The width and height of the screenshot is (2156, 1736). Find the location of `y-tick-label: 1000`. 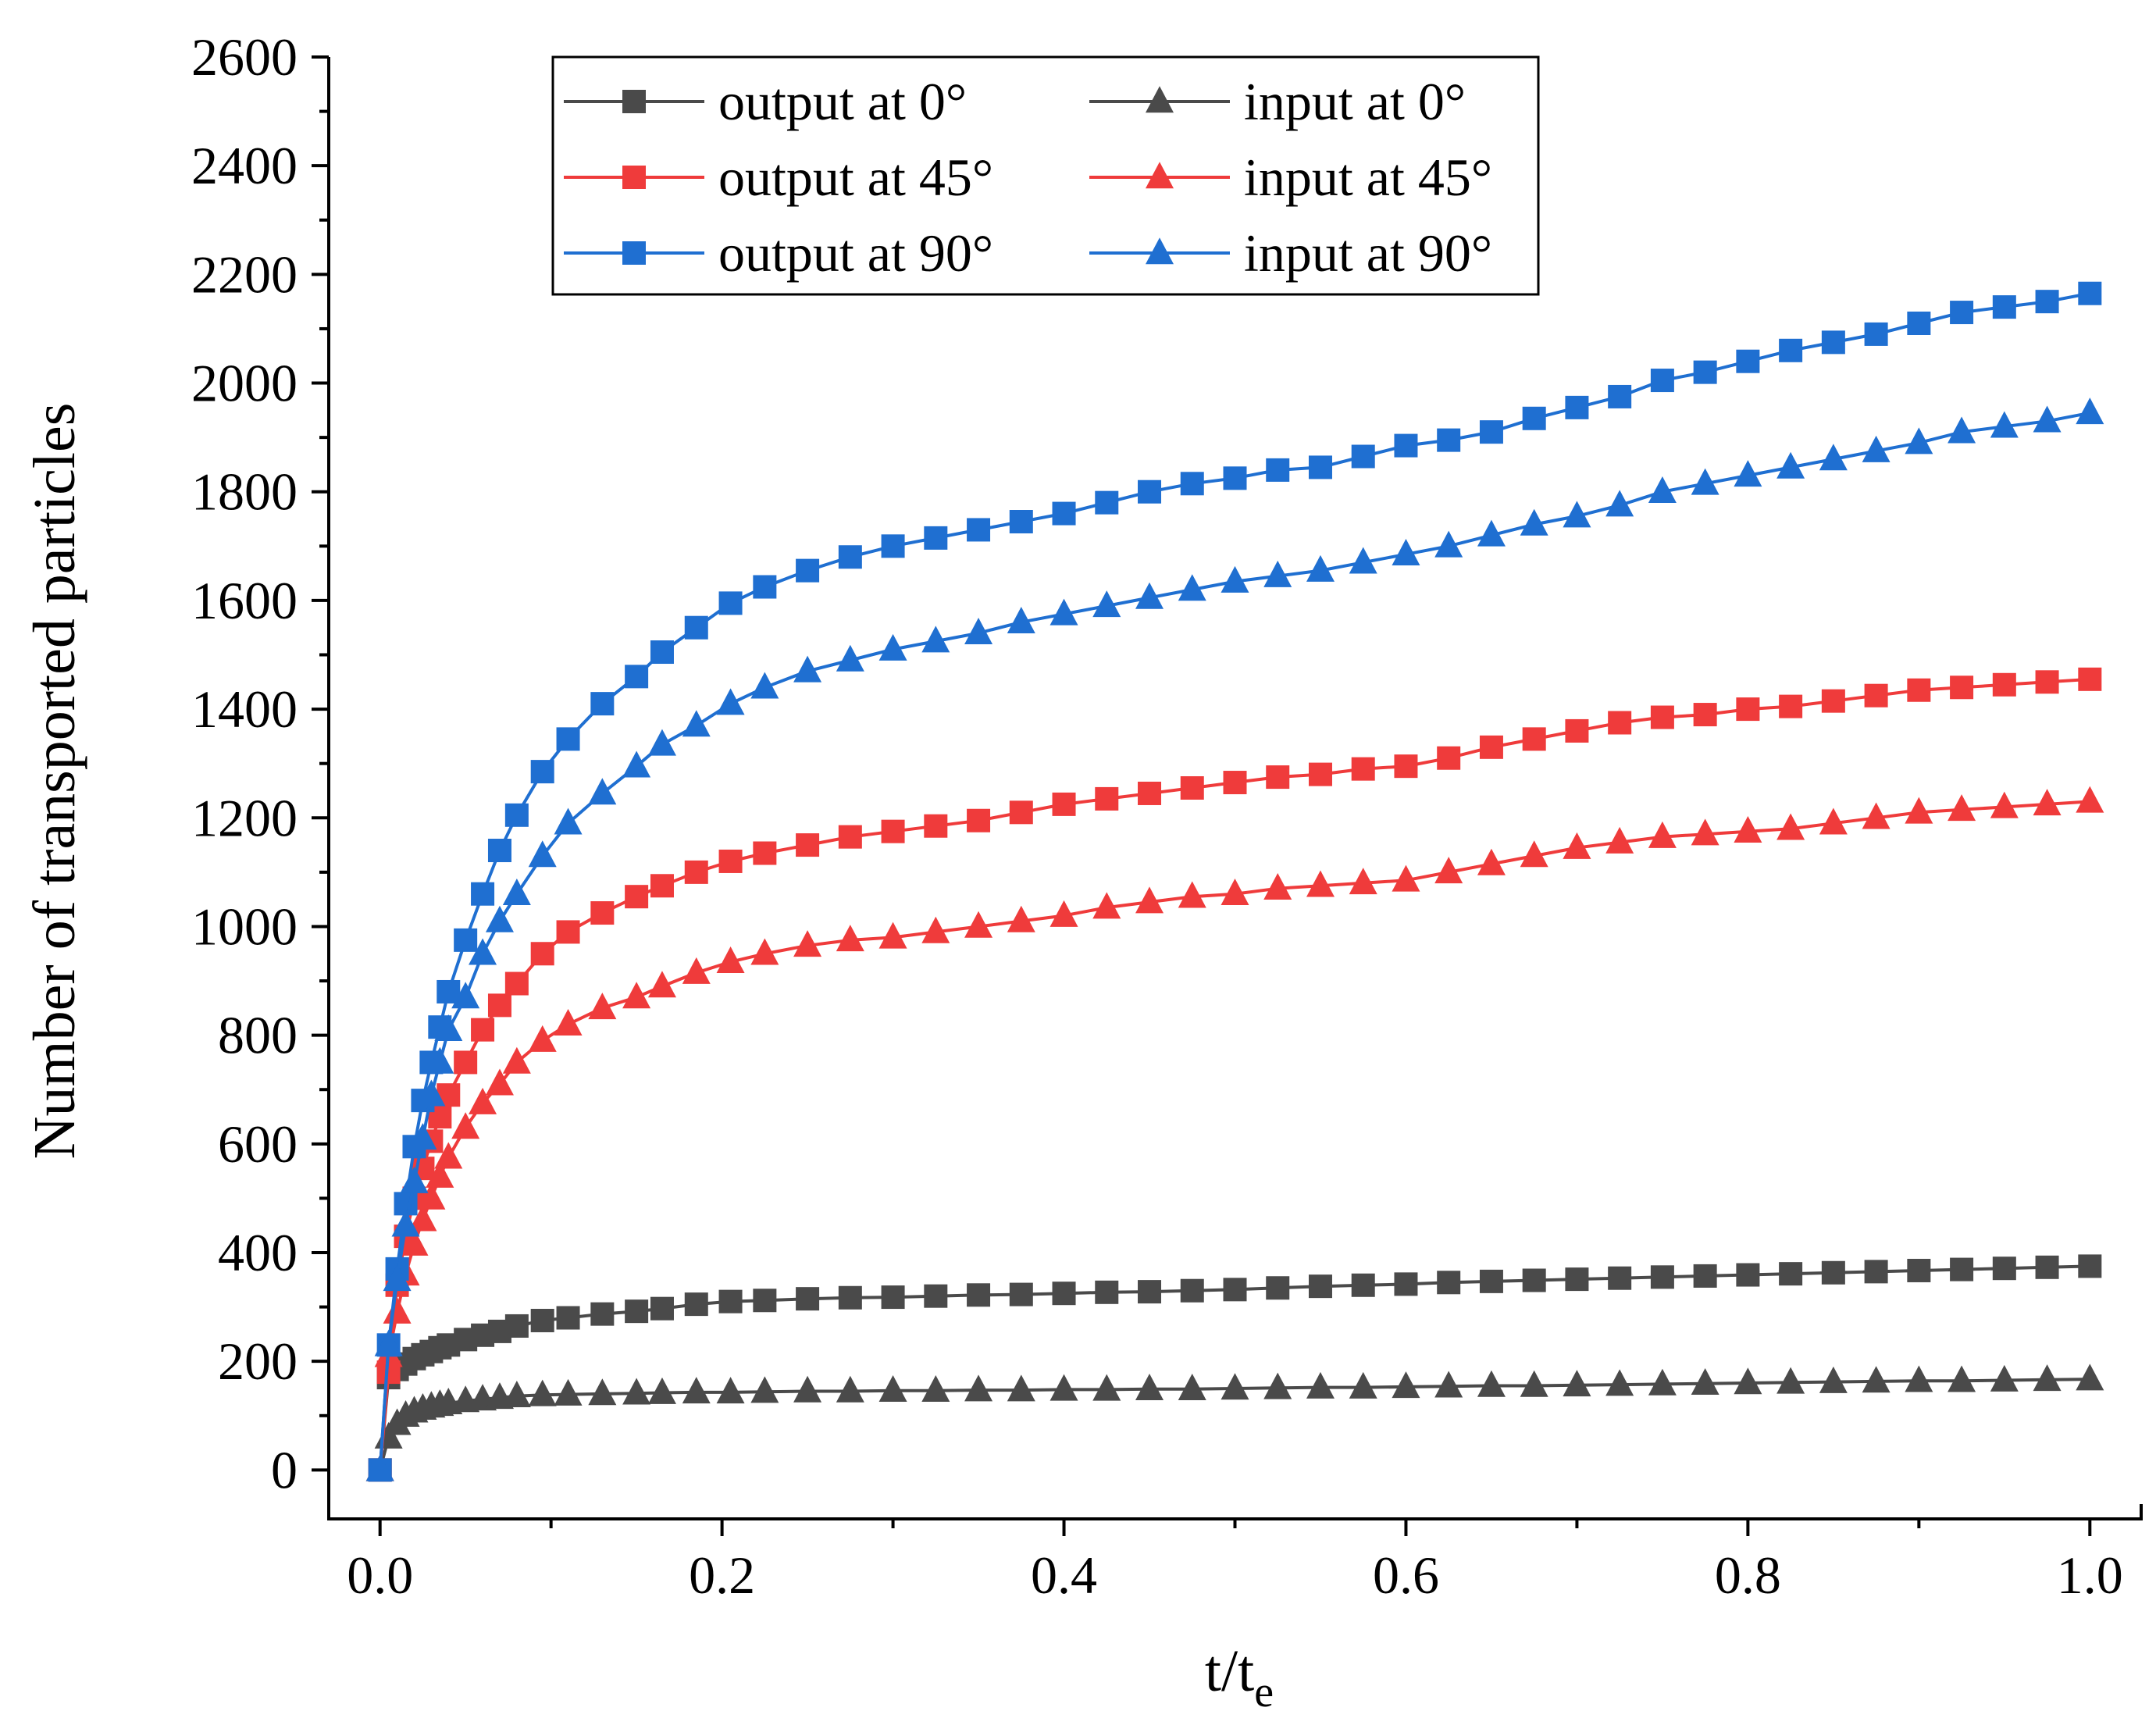

y-tick-label: 1000 is located at coordinates (244, 927).